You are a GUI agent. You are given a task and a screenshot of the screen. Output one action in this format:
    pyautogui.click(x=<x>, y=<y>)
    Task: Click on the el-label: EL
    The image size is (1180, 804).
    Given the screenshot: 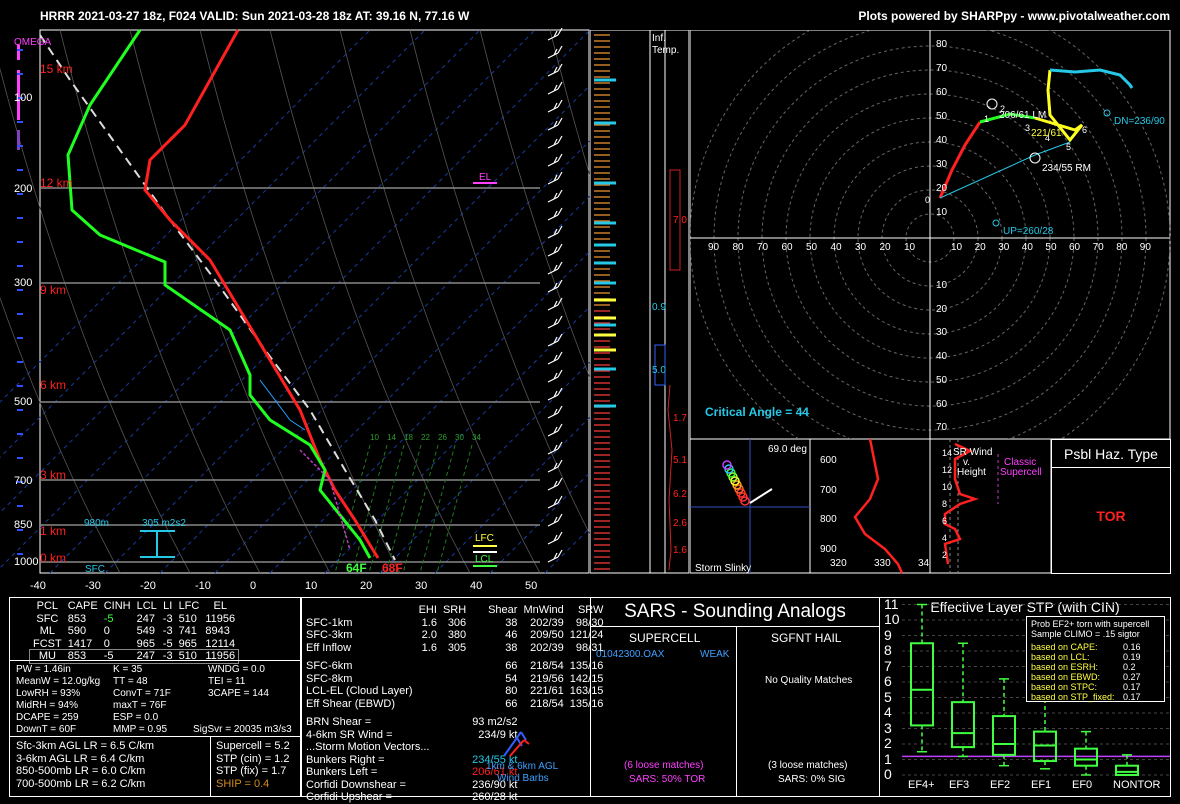 What is the action you would take?
    pyautogui.click(x=485, y=177)
    